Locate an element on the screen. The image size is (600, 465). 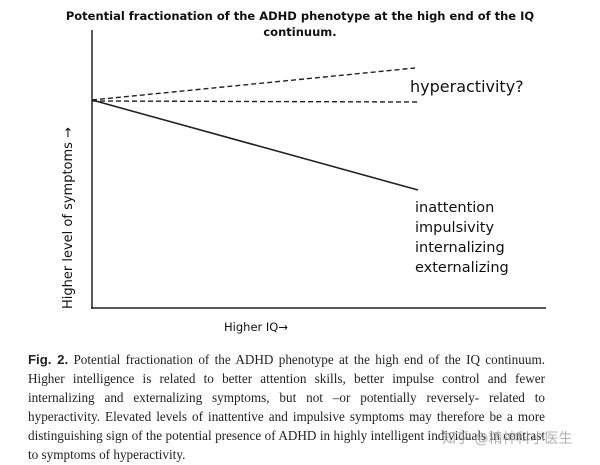
watermark: 知乎 @精神科小医生 is located at coordinates (507, 439).